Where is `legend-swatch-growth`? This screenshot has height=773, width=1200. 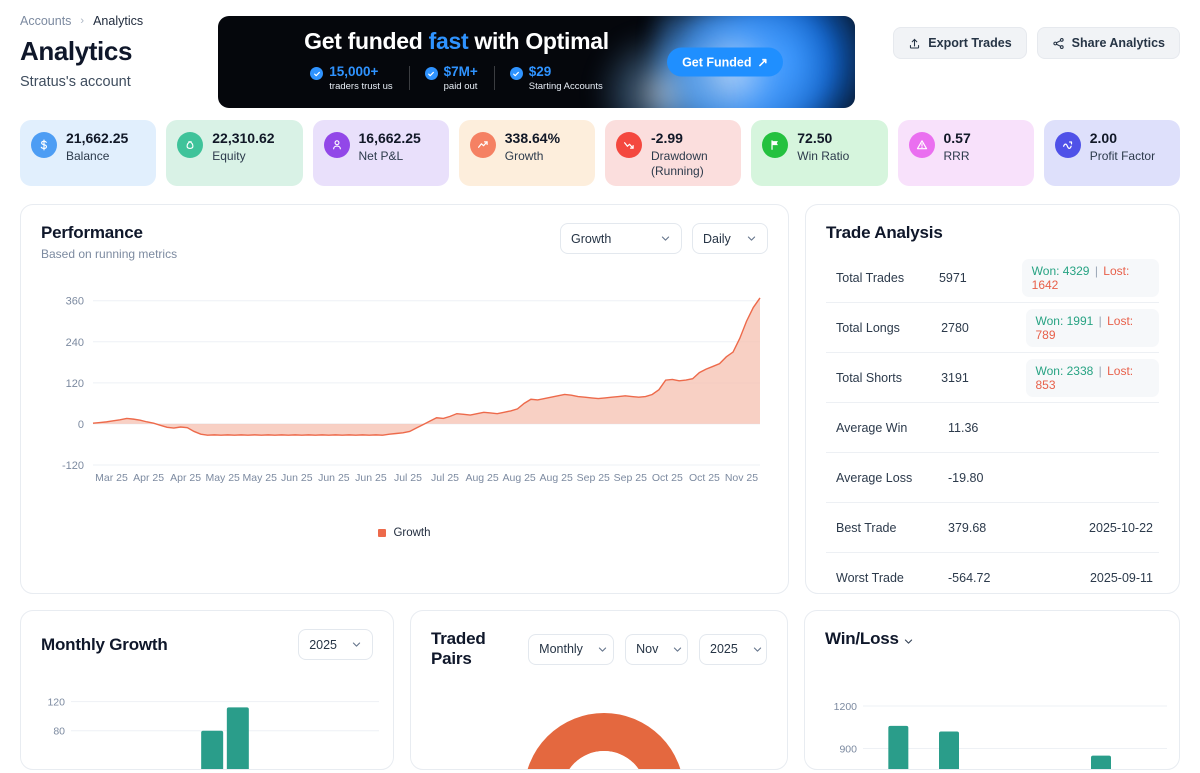 legend-swatch-growth is located at coordinates (382, 533).